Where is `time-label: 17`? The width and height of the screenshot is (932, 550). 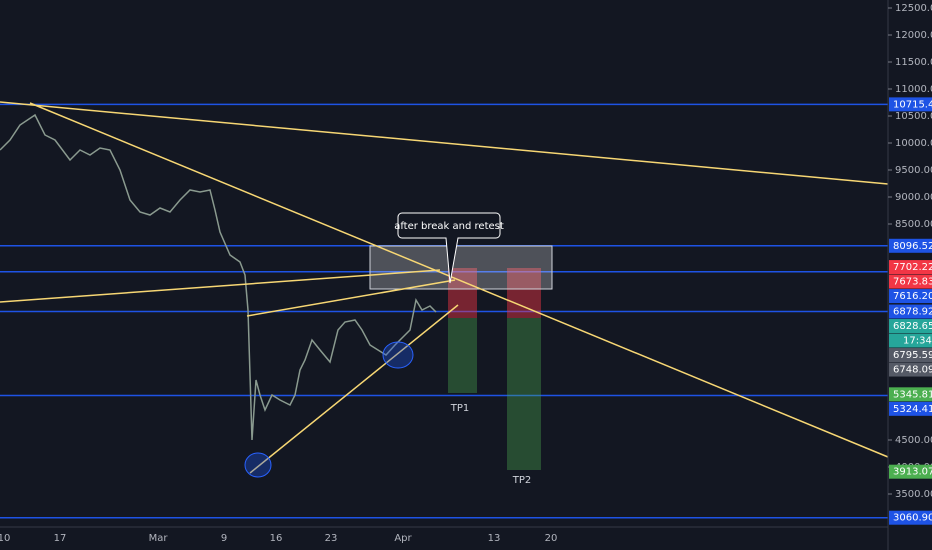
time-label: 17 is located at coordinates (60, 538).